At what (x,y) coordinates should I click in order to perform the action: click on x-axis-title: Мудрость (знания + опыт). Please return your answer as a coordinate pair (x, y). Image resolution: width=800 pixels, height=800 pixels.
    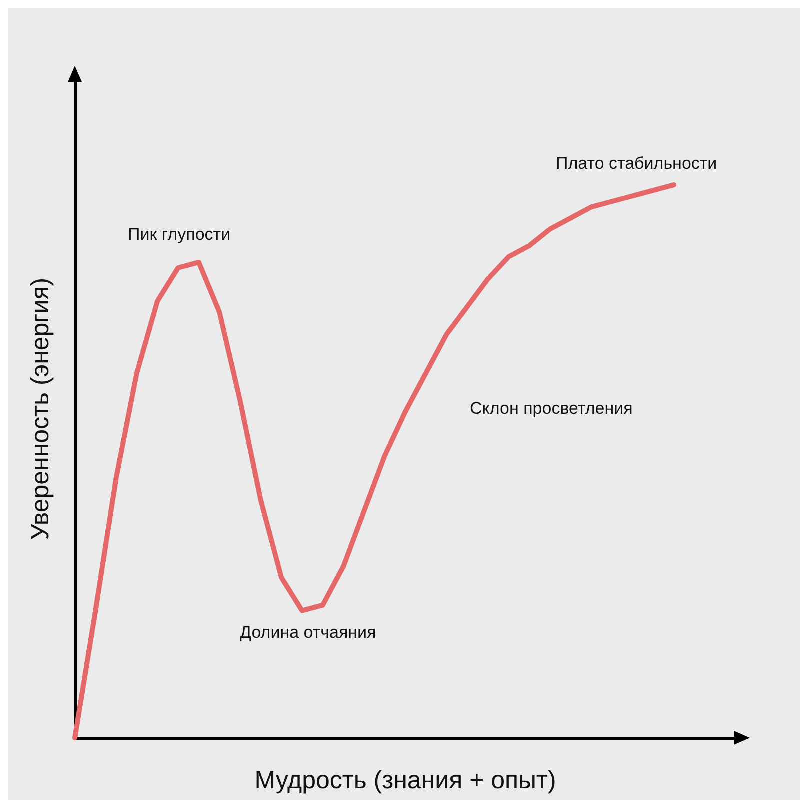
    Looking at the image, I should click on (405, 780).